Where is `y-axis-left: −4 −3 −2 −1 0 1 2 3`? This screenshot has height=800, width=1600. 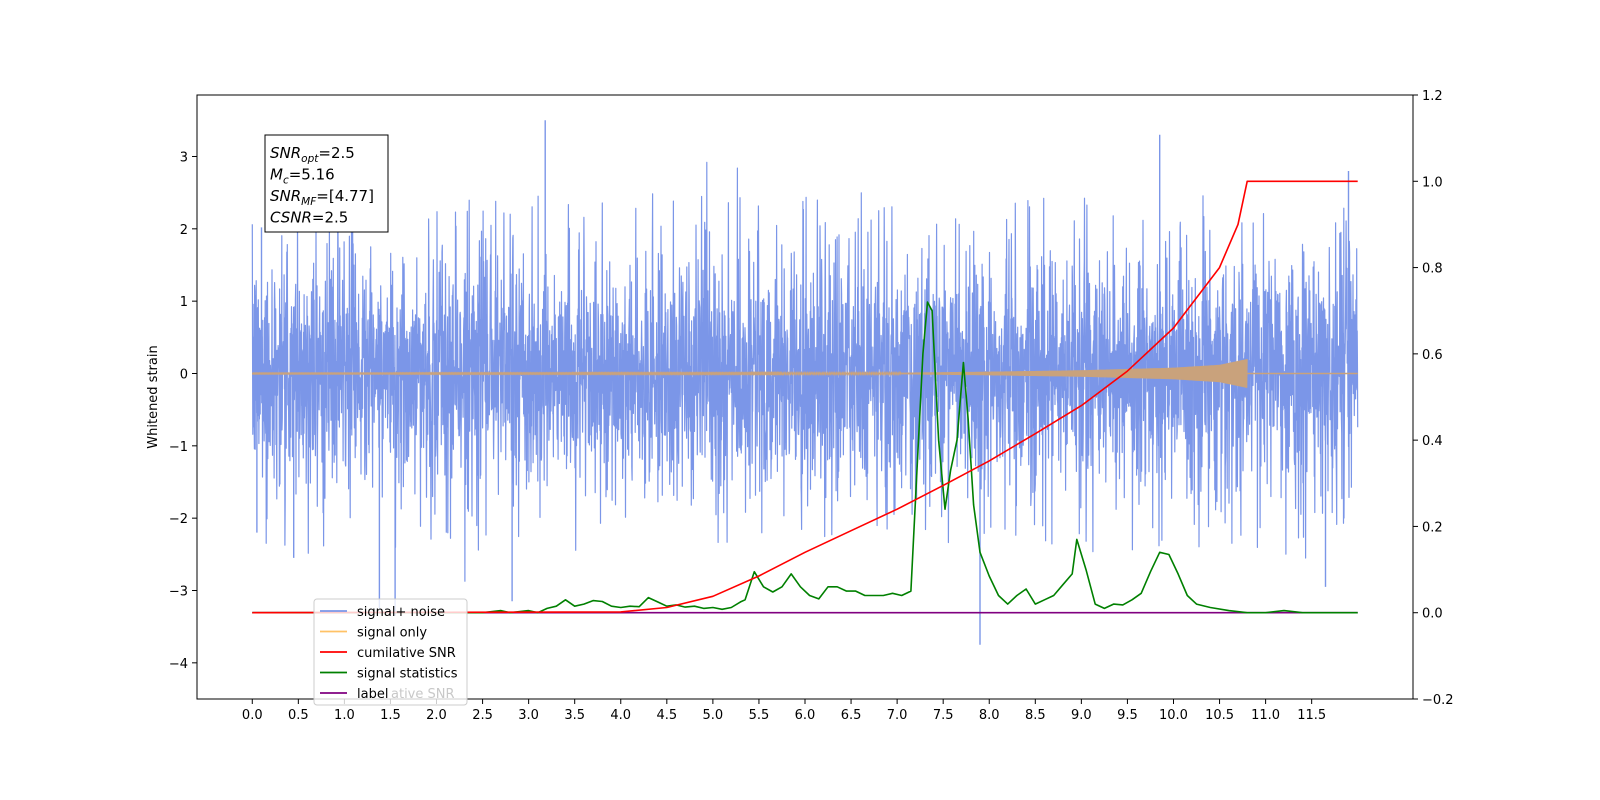 y-axis-left: −4 −3 −2 −1 0 1 2 3 is located at coordinates (183, 411).